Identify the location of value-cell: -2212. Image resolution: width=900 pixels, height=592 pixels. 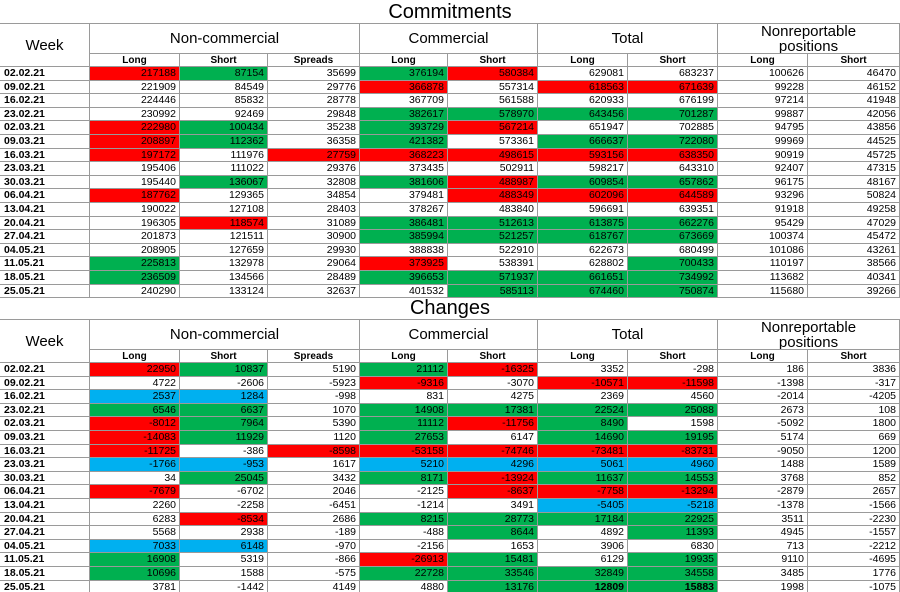
(854, 546).